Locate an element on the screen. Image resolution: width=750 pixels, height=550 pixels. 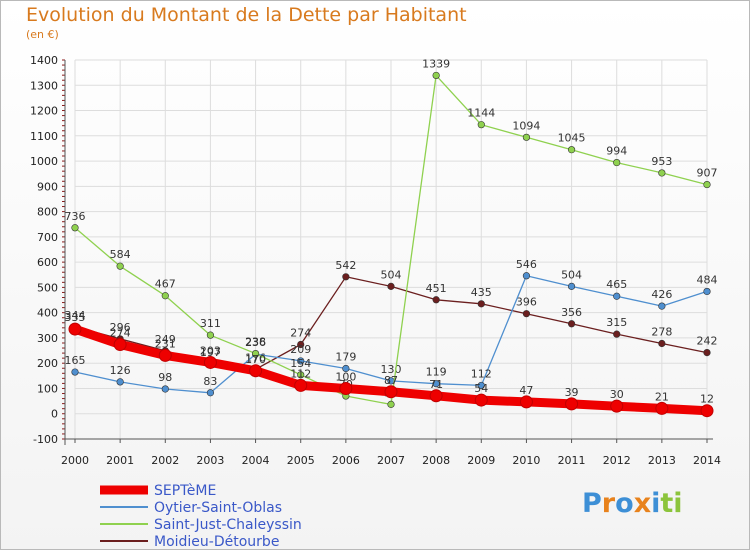
data-label: 356 is located at coordinates (571, 312).